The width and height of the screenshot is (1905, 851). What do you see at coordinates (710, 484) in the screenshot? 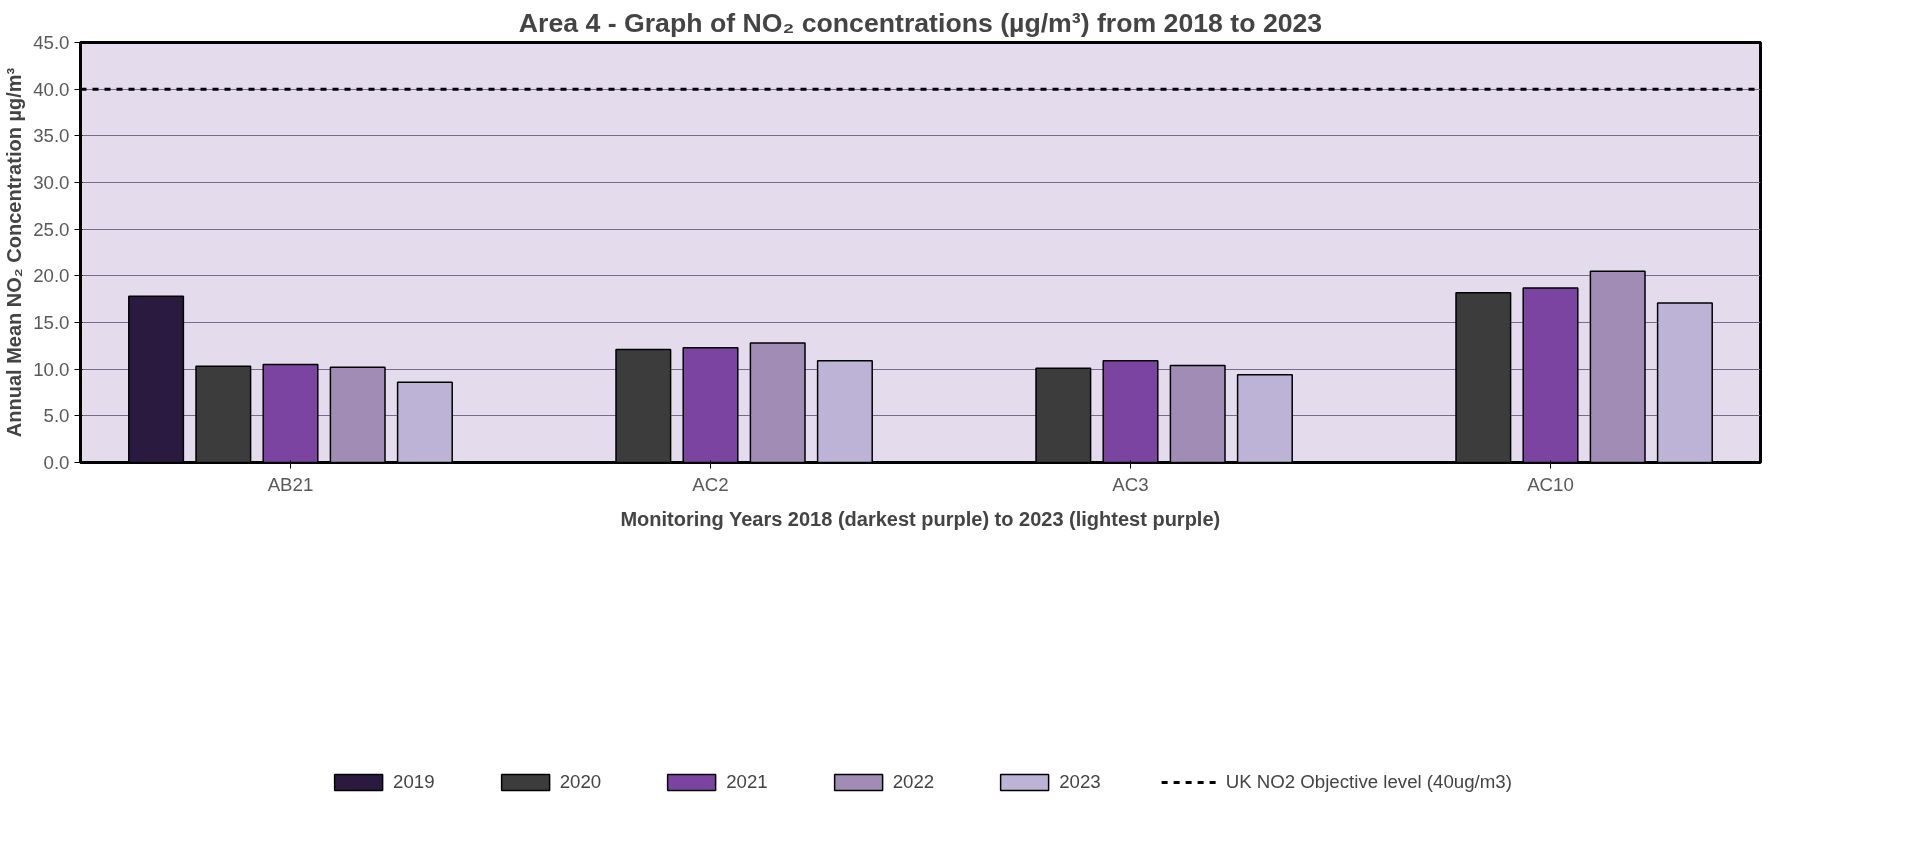
I see `x-tick-label: AC2` at bounding box center [710, 484].